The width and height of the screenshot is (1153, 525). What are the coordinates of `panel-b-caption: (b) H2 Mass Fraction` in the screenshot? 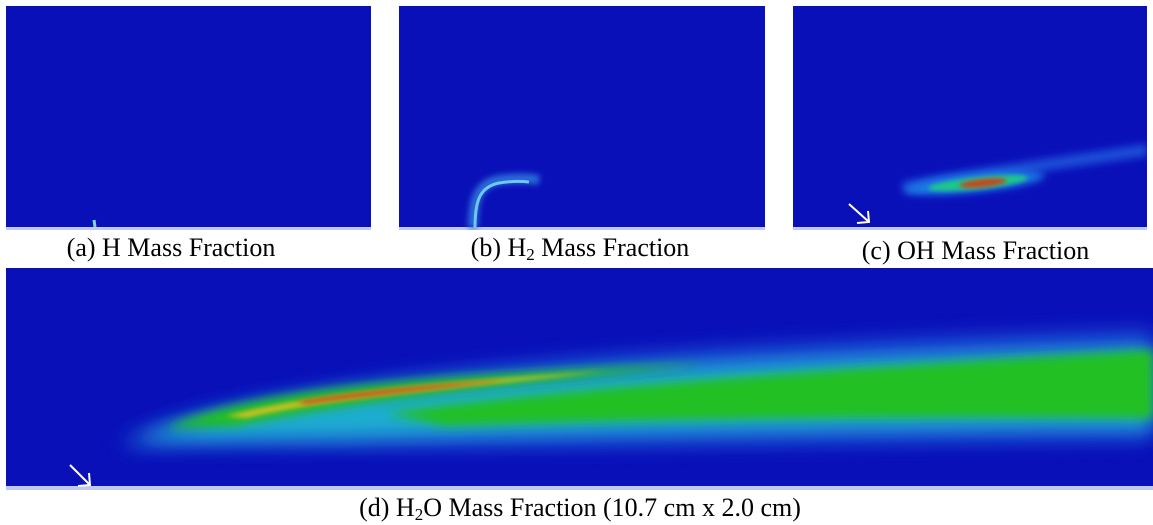 It's located at (580, 248).